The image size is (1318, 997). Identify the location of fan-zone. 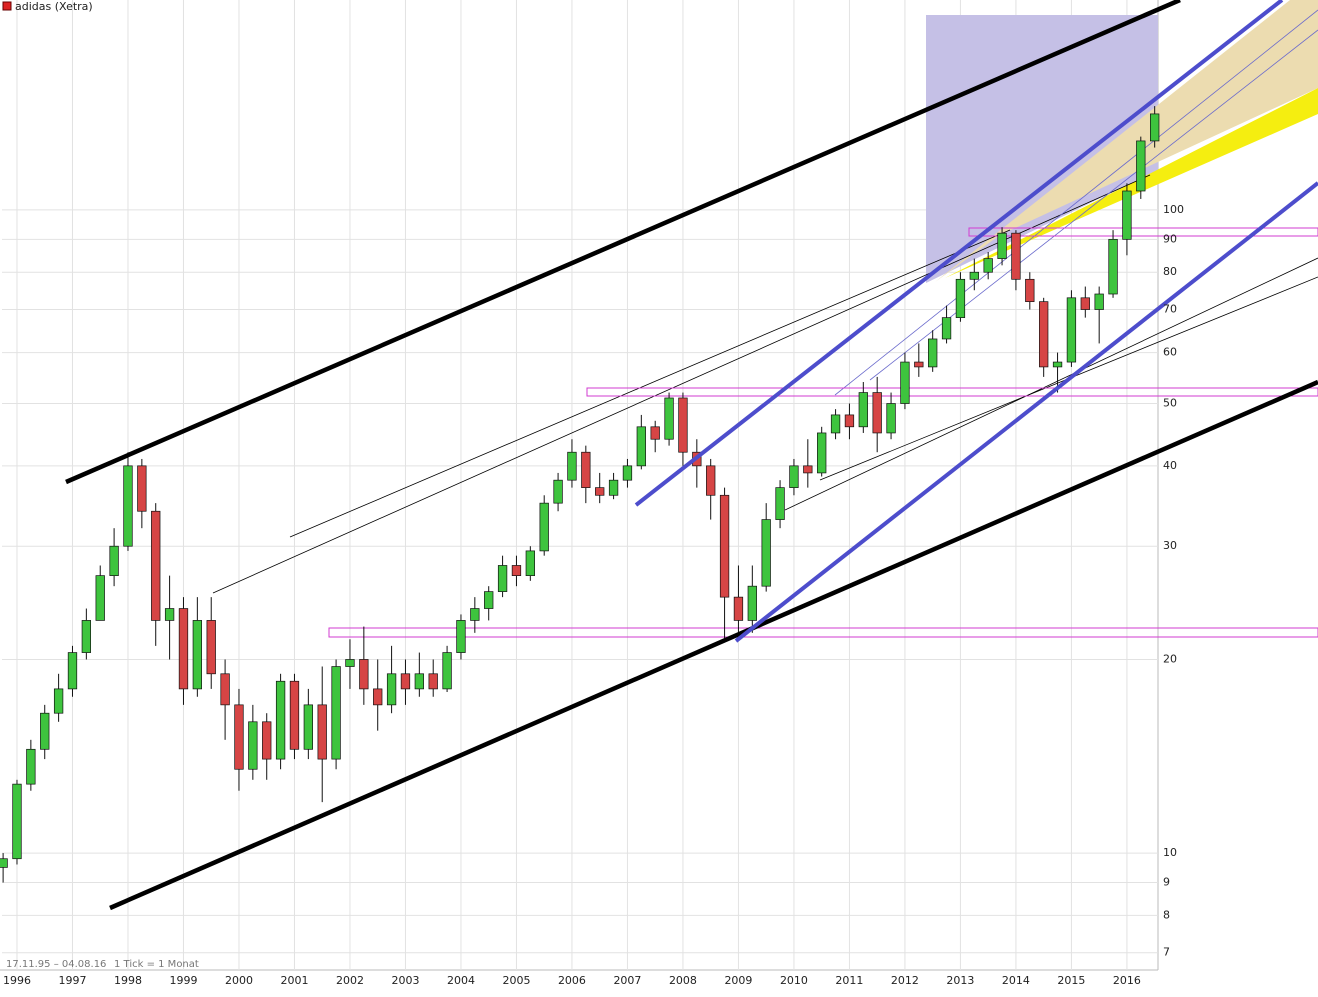
(1126, 141).